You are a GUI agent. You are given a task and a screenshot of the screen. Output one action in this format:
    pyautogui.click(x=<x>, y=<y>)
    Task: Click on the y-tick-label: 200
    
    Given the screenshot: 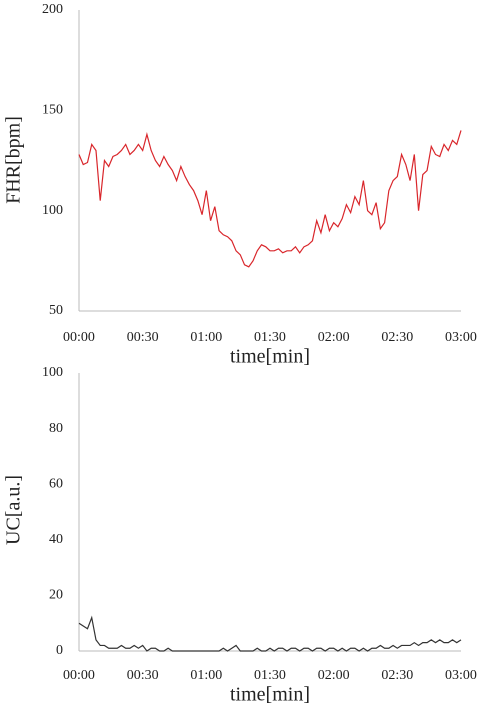 What is the action you would take?
    pyautogui.click(x=52, y=9)
    